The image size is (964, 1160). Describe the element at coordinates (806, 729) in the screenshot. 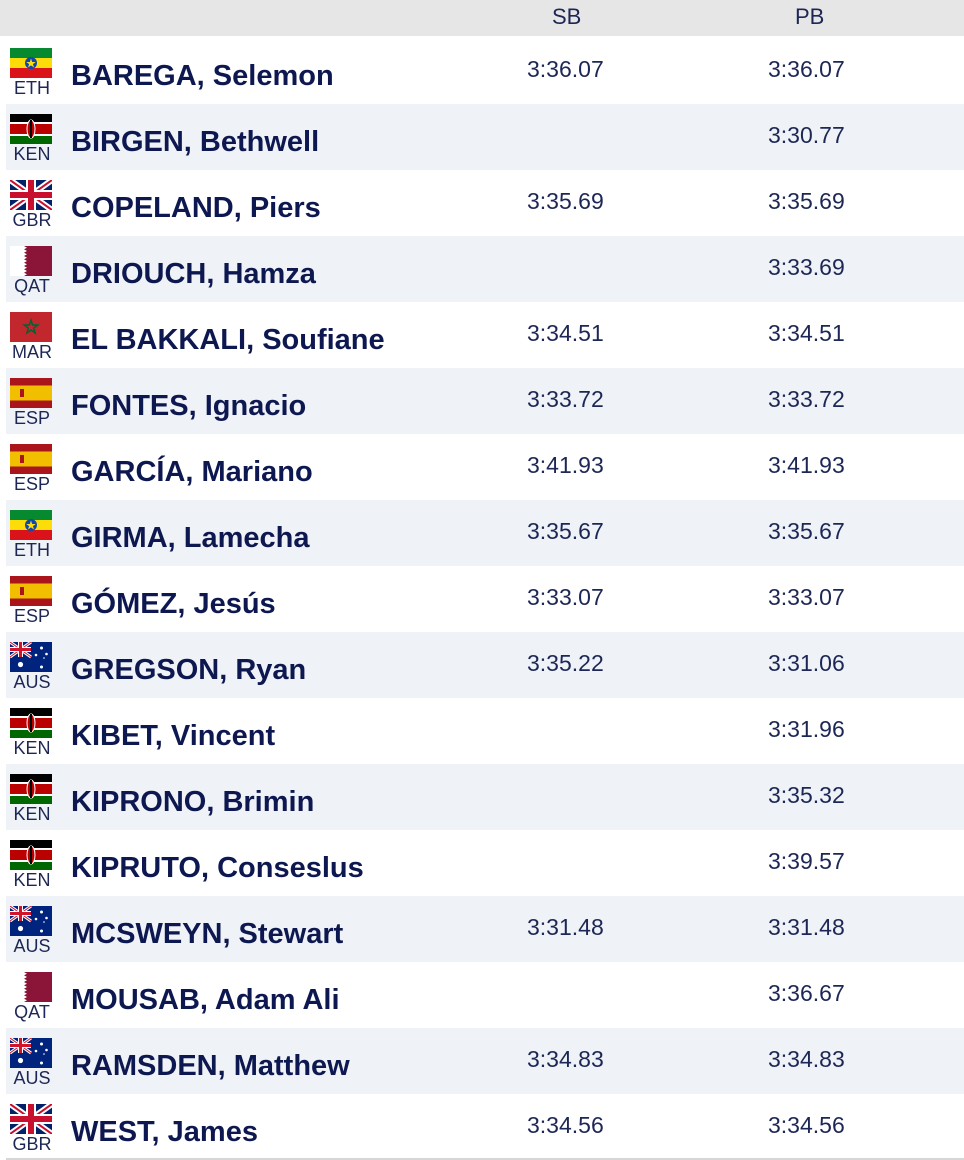

I see `personal-best: 3:31.96` at that location.